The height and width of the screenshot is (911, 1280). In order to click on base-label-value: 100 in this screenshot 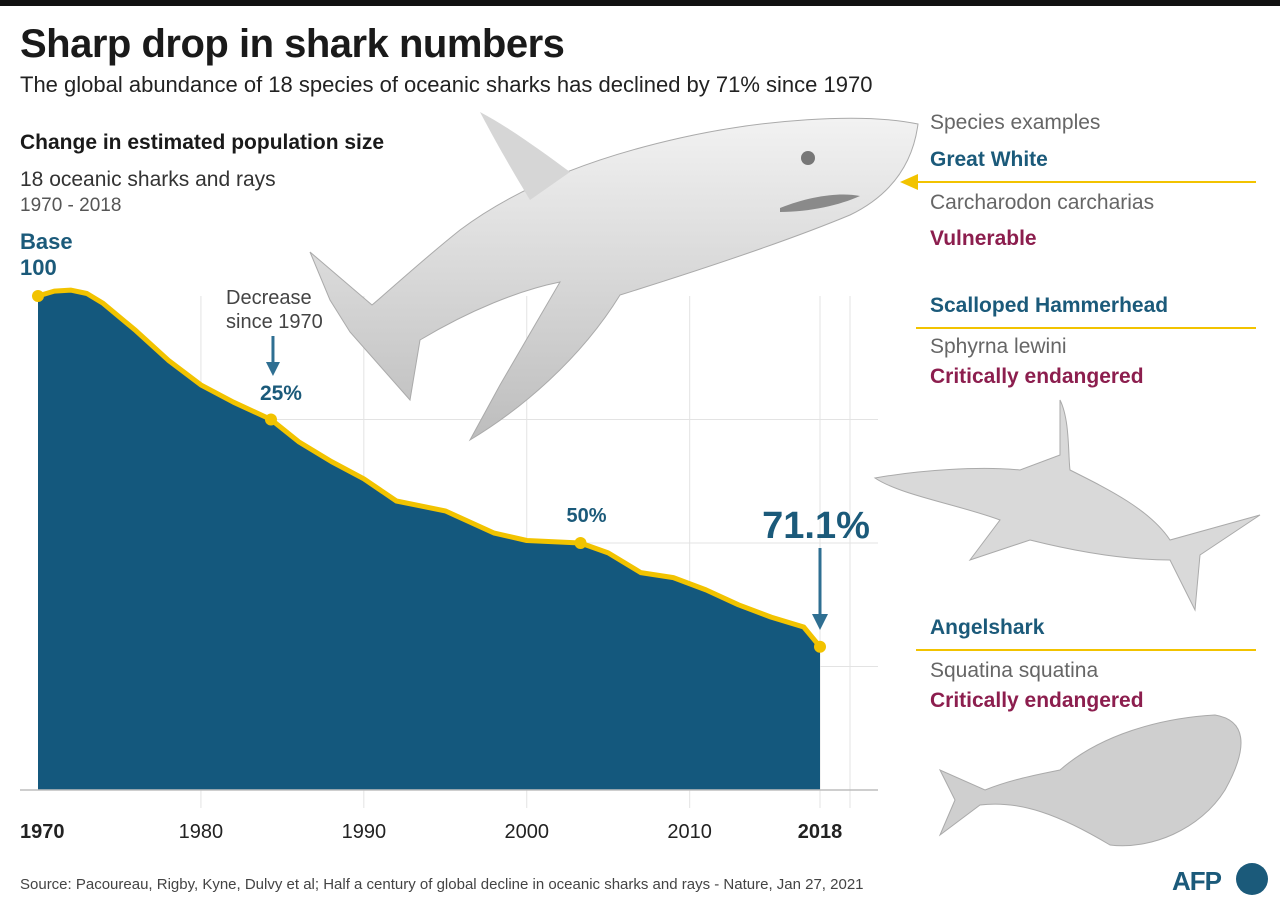, I will do `click(38, 267)`.